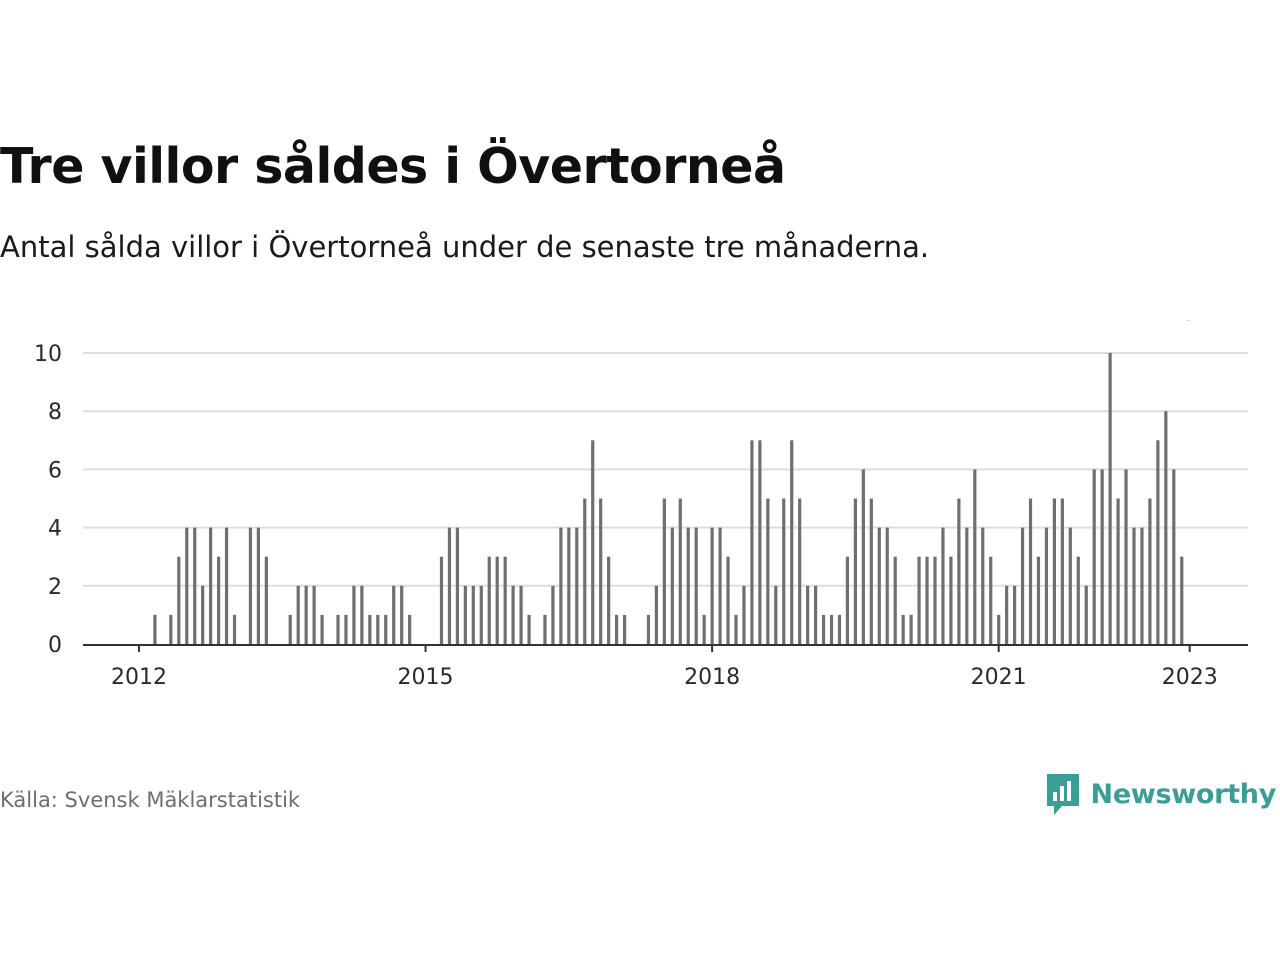 The height and width of the screenshot is (960, 1280). Describe the element at coordinates (139, 677) in the screenshot. I see `x-tick-label: 2012` at that location.